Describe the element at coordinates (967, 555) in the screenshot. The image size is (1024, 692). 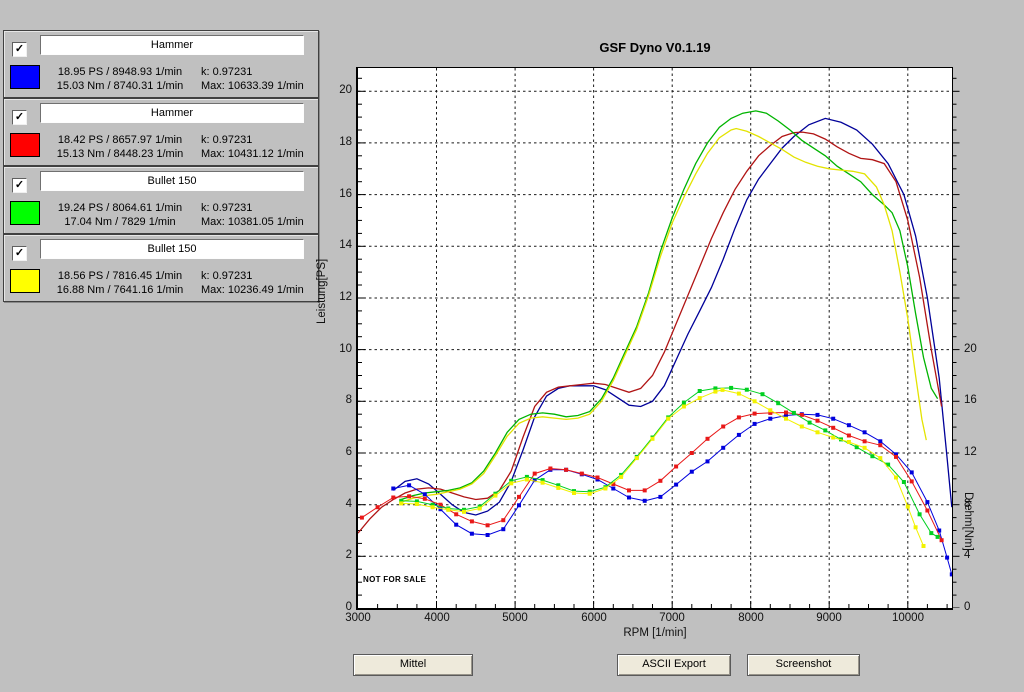
I see `right-tick-label: 4` at that location.